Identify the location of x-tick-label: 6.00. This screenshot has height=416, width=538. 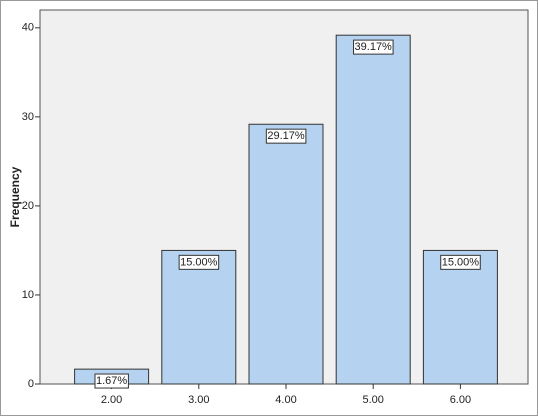
(460, 400).